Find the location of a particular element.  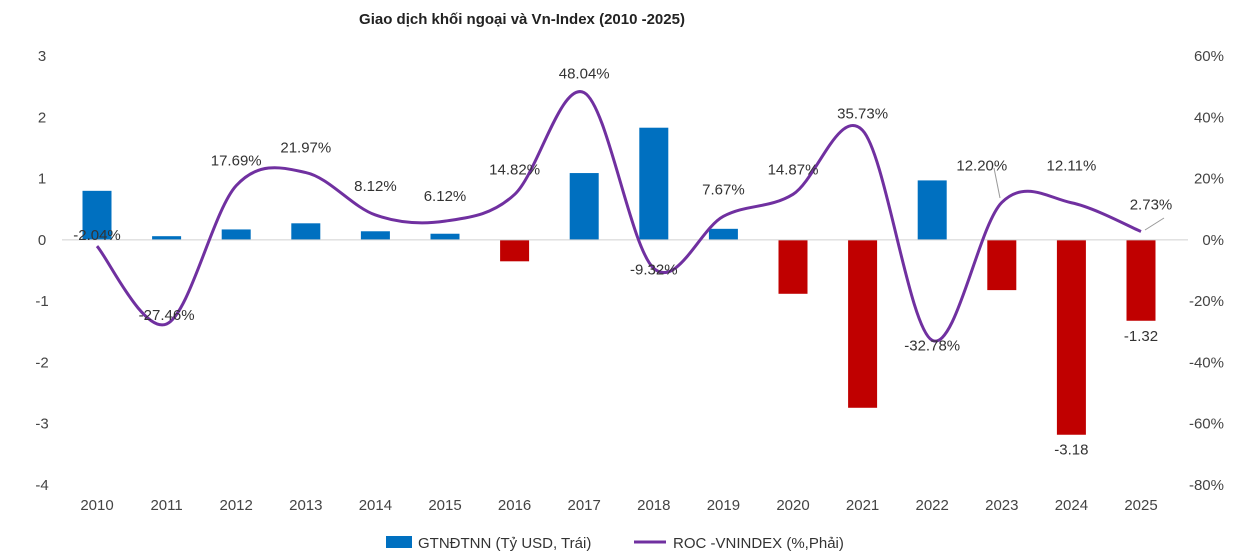

x-tick-label: 2015 is located at coordinates (444, 505).